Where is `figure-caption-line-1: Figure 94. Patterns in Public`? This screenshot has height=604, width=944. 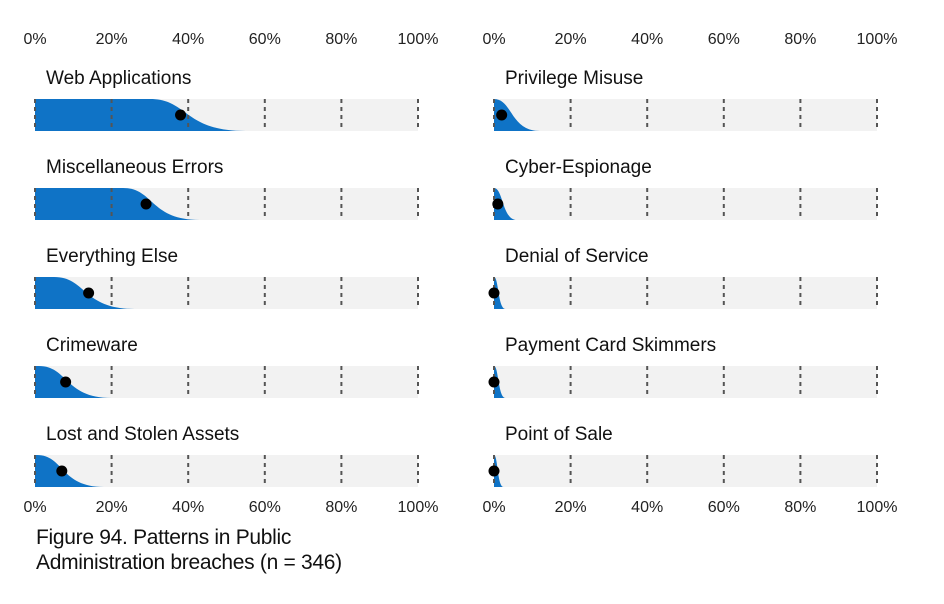 figure-caption-line-1: Figure 94. Patterns in Public is located at coordinates (164, 537).